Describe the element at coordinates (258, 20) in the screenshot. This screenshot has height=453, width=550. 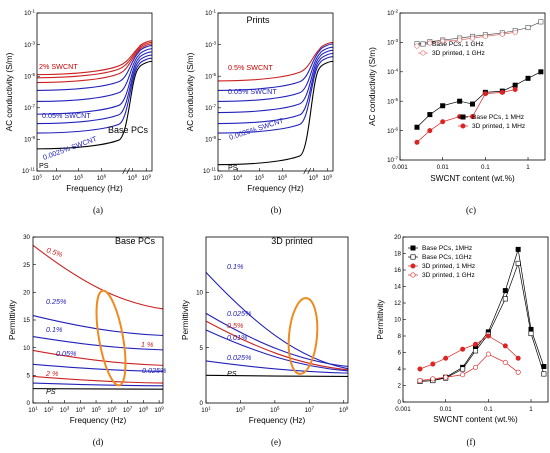
I see `panel-title: Prints` at that location.